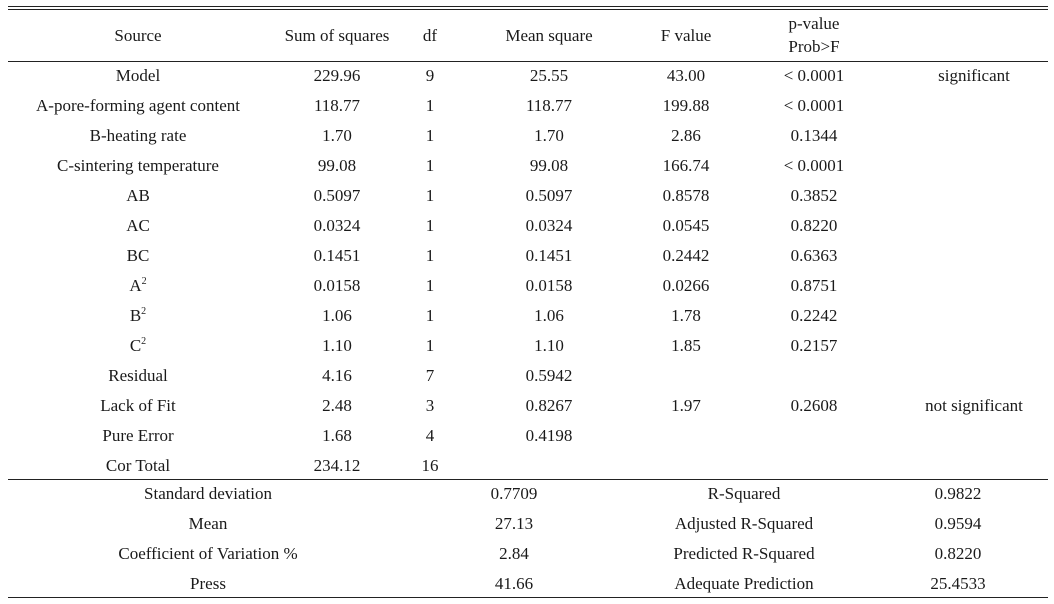  I want to click on table-row: C2 1.10 1 1.10 1.85 0.2157, so click(528, 346).